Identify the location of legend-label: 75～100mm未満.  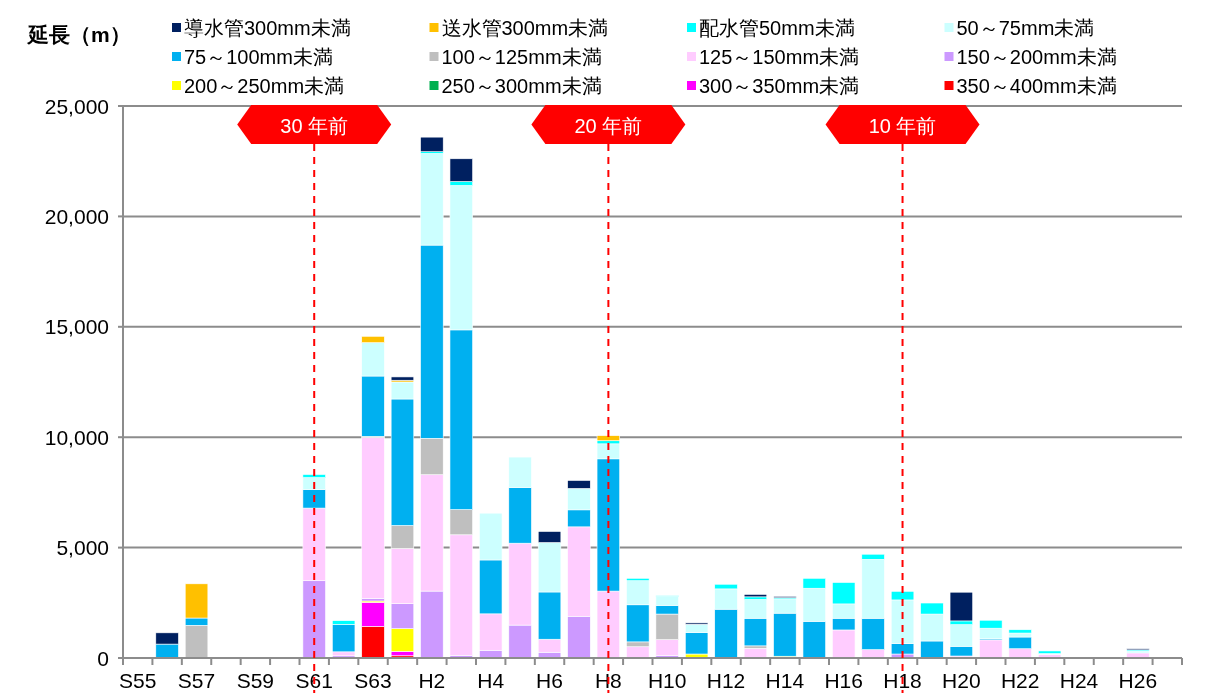
(258, 57).